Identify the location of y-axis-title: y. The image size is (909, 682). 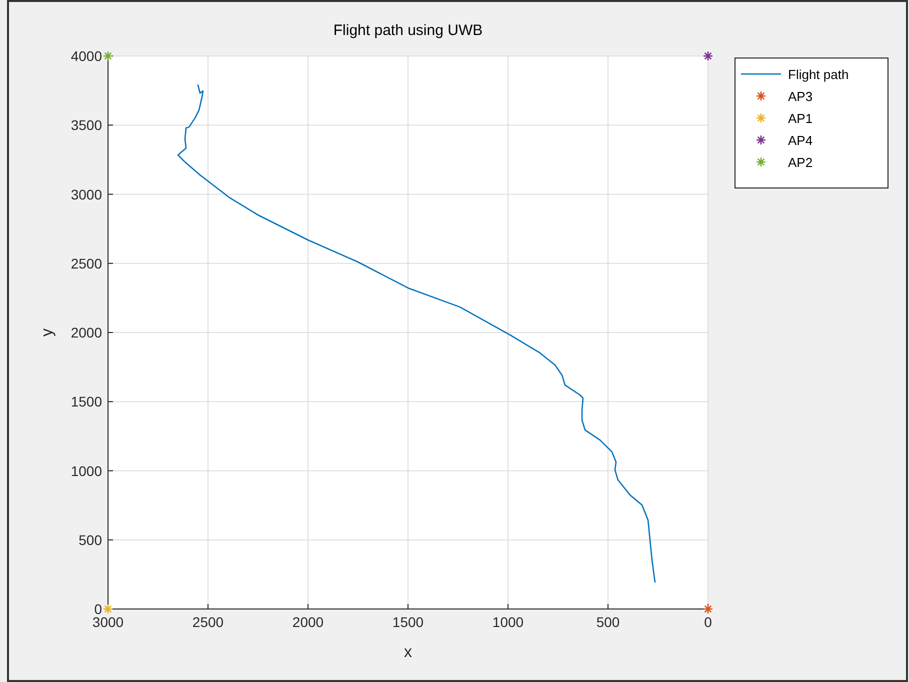
(47, 332).